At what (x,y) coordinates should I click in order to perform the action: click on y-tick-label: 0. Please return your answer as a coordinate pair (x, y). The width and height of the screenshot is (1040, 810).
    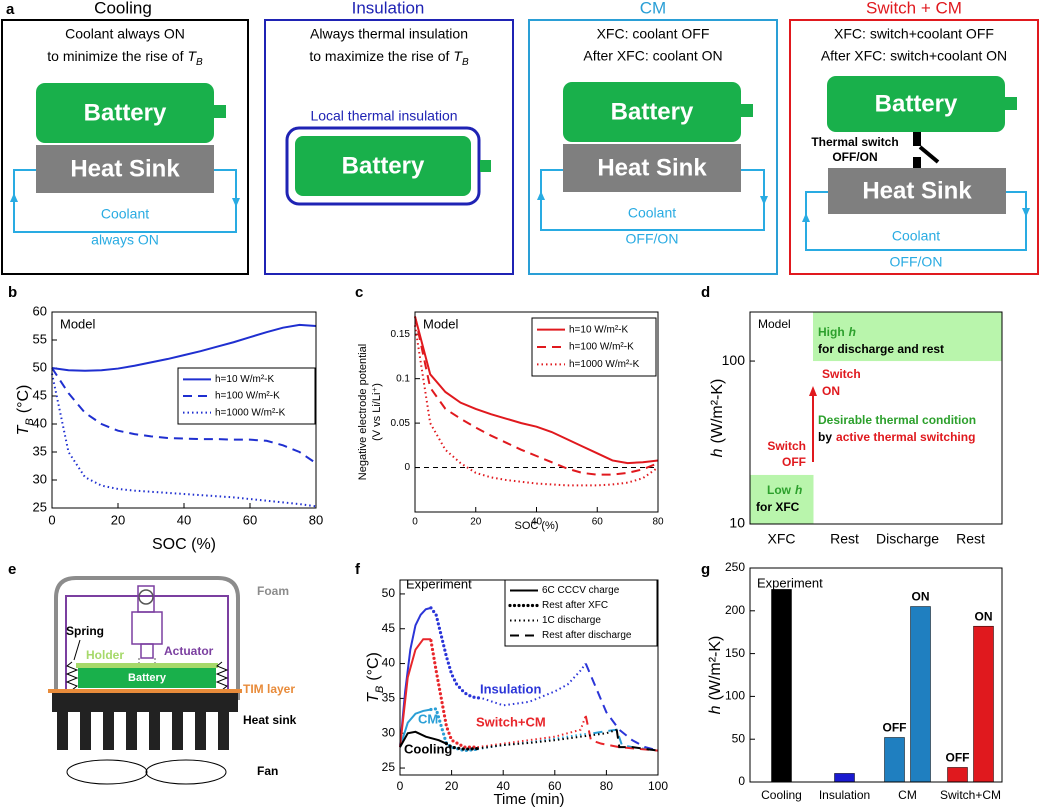
    Looking at the image, I should click on (407, 467).